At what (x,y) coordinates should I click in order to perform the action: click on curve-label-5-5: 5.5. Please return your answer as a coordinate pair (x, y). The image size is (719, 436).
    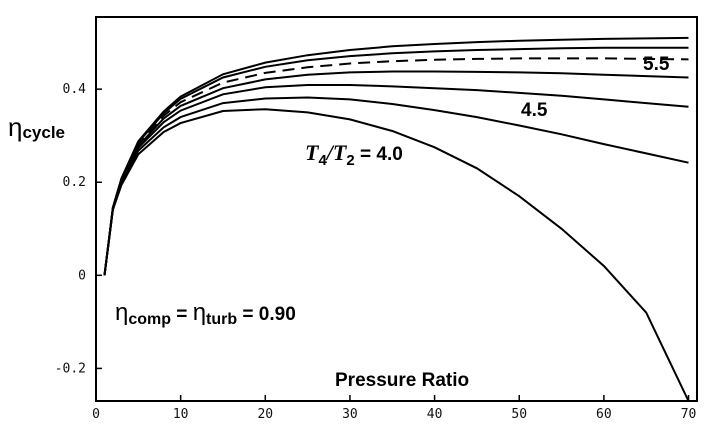
    Looking at the image, I should click on (656, 64).